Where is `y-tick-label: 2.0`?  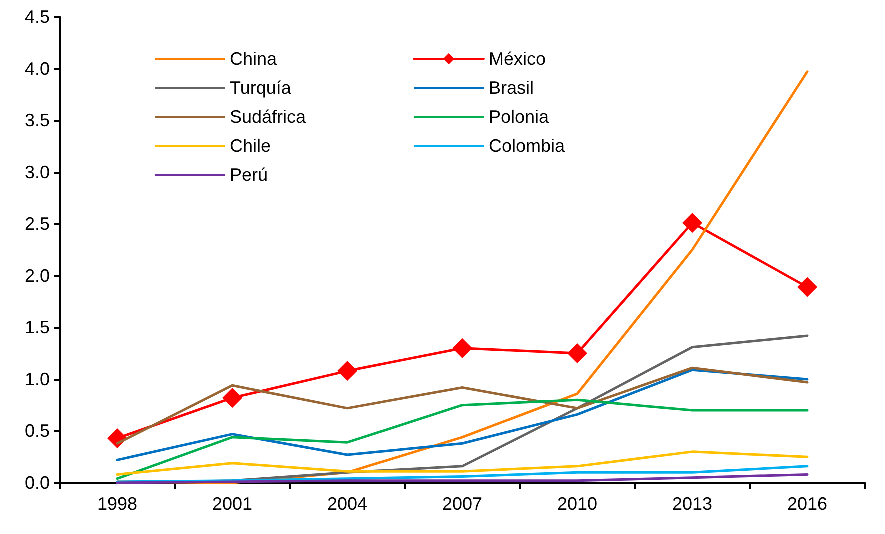
y-tick-label: 2.0 is located at coordinates (37, 276).